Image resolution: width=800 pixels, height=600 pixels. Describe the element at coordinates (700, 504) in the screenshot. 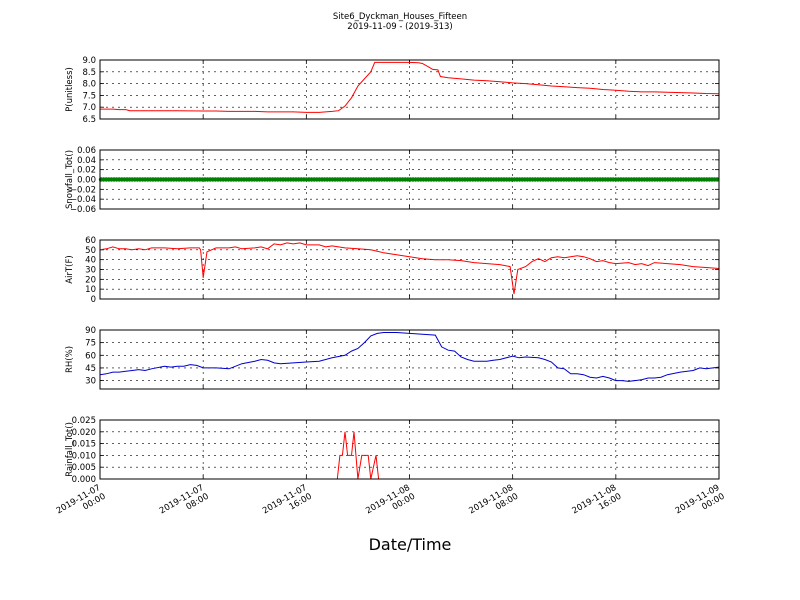

I see `x-tick-label: 2019-11-0900:00` at that location.